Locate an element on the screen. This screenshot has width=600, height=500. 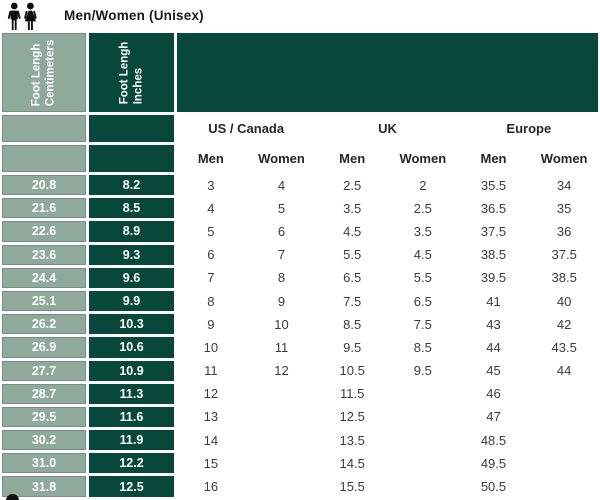
header-green-band is located at coordinates (387, 72).